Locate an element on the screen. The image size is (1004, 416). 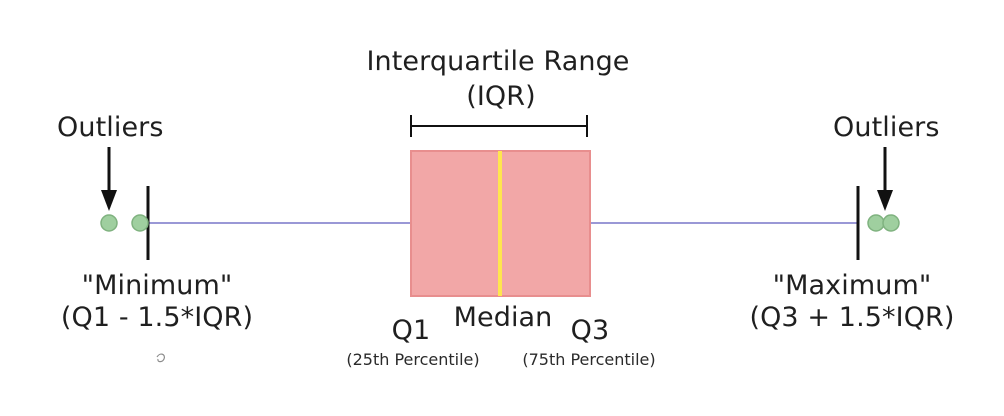
maximum-formula: (Q3 + 1.5*IQR) is located at coordinates (852, 317).